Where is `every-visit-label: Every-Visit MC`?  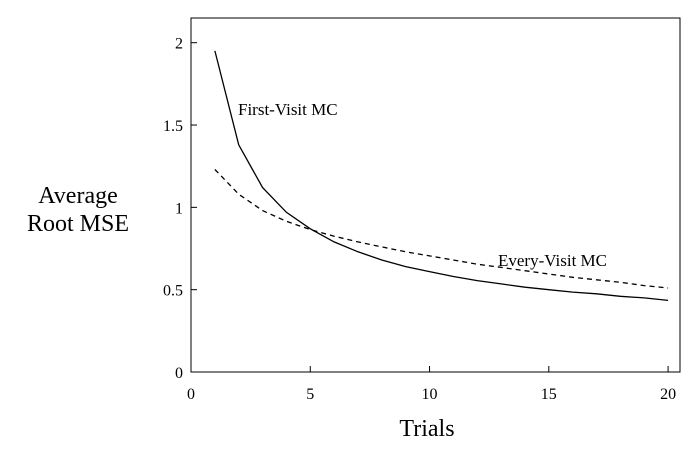
every-visit-label: Every-Visit MC is located at coordinates (552, 260).